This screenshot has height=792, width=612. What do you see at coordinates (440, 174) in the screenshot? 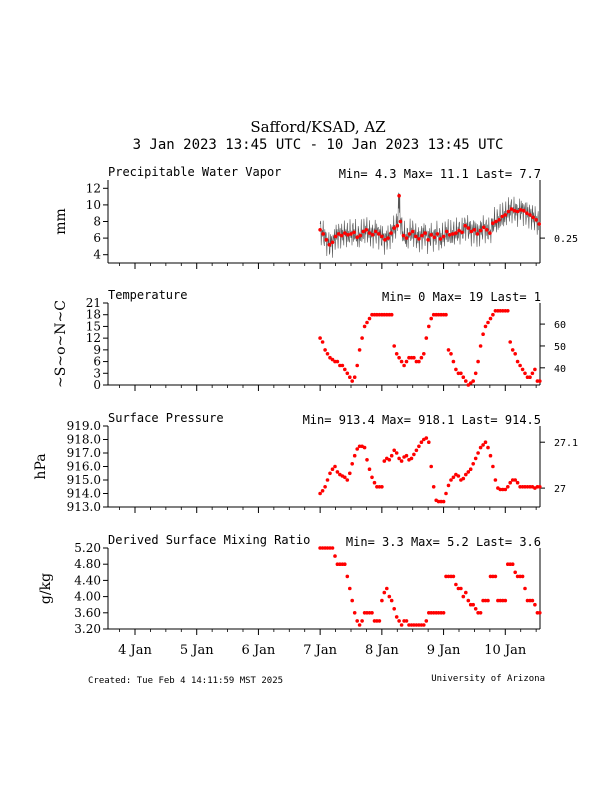
I see `panel-stats: Min= 4.3 Max= 11.1 Last= 7.7` at bounding box center [440, 174].